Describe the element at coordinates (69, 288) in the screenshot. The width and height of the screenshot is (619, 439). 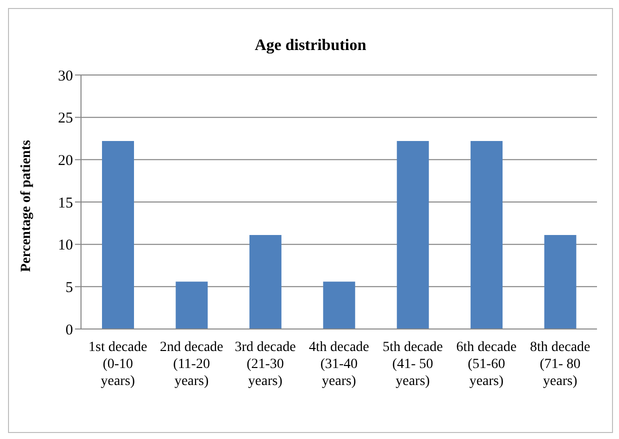
I see `y-tick-label: 5` at that location.